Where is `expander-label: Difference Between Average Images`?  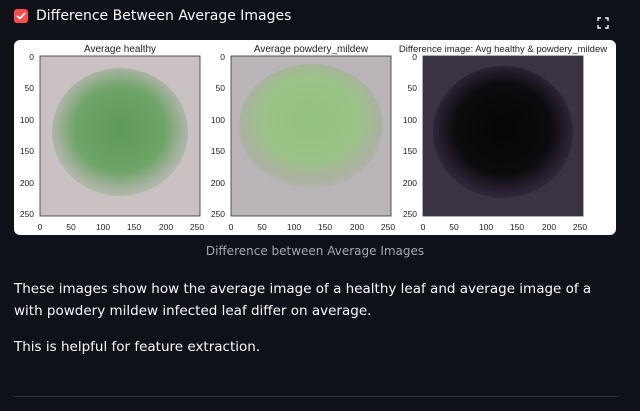 expander-label: Difference Between Average Images is located at coordinates (164, 16).